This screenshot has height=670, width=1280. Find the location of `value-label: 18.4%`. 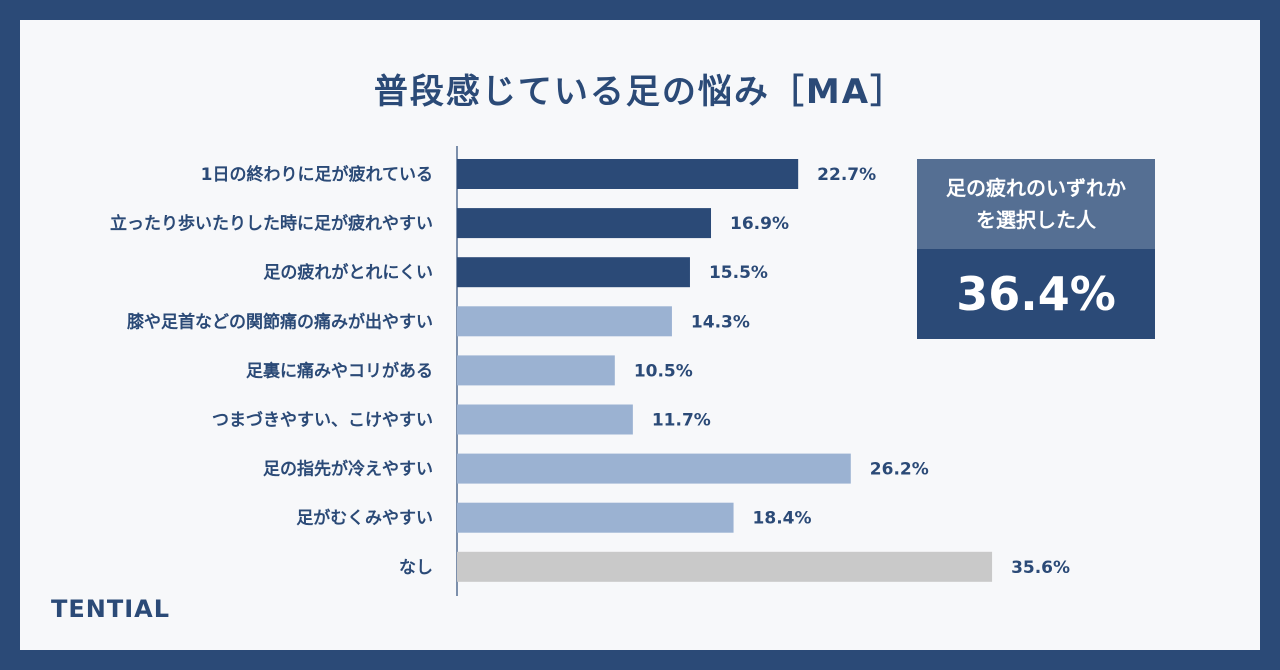

value-label: 18.4% is located at coordinates (782, 519).